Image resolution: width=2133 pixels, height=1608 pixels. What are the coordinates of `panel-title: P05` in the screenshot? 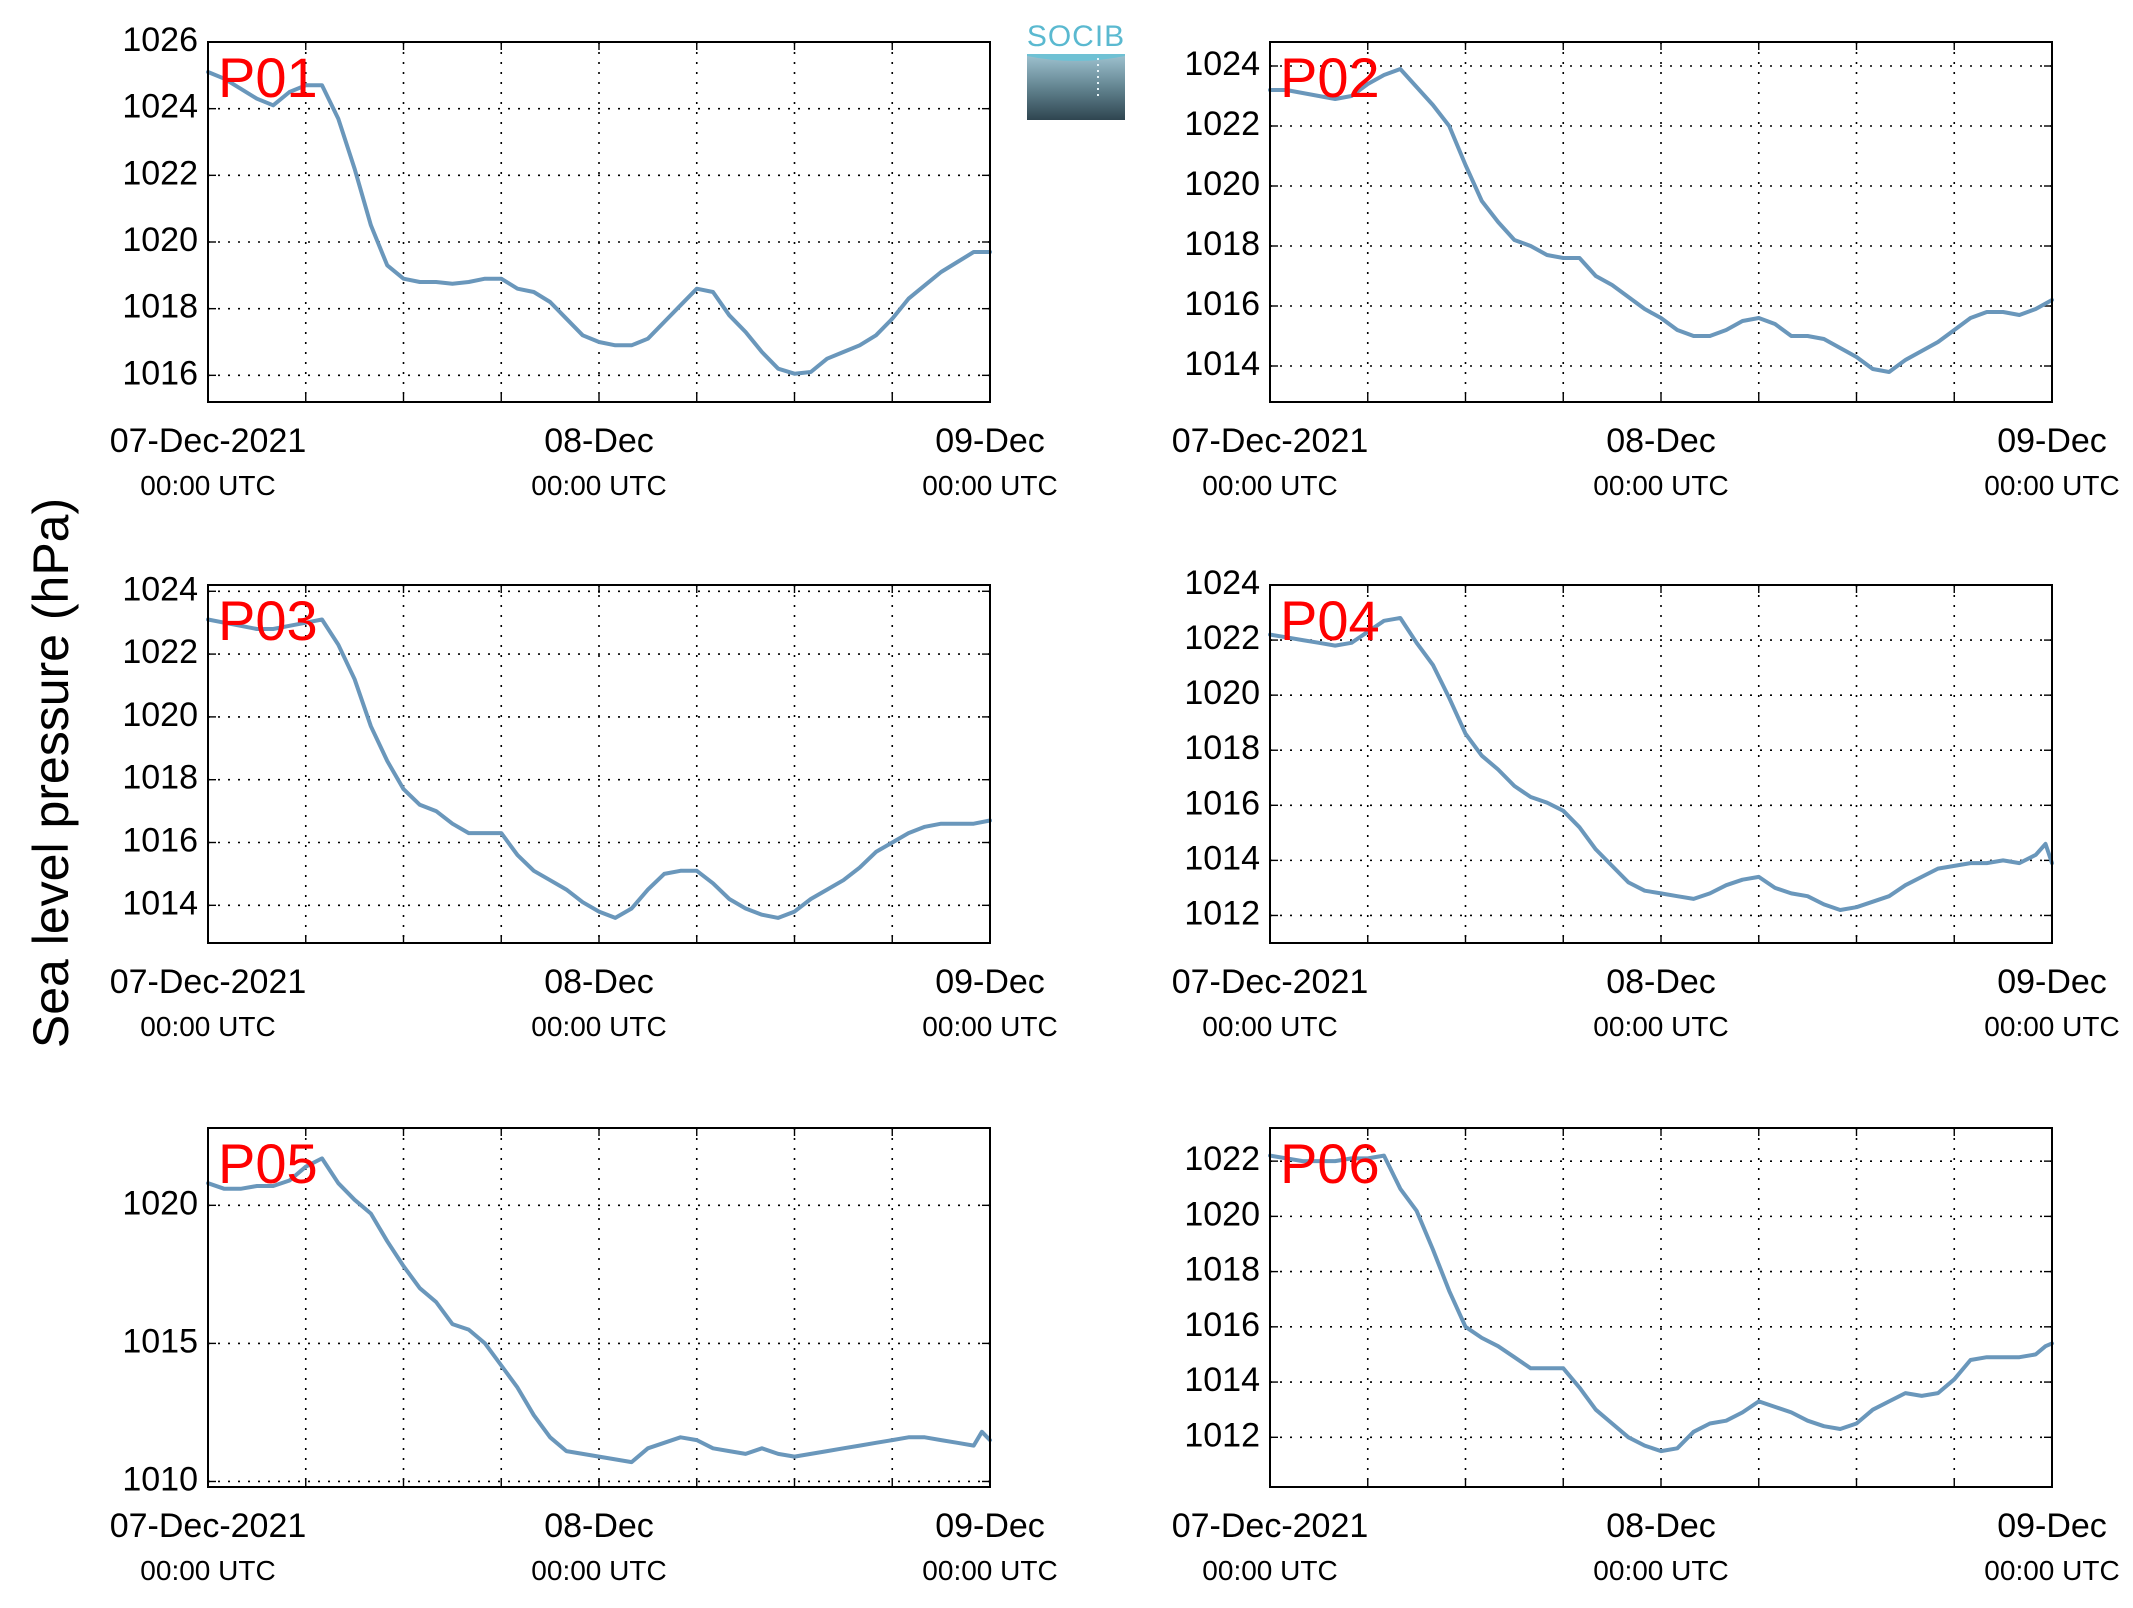 It's located at (268, 1163).